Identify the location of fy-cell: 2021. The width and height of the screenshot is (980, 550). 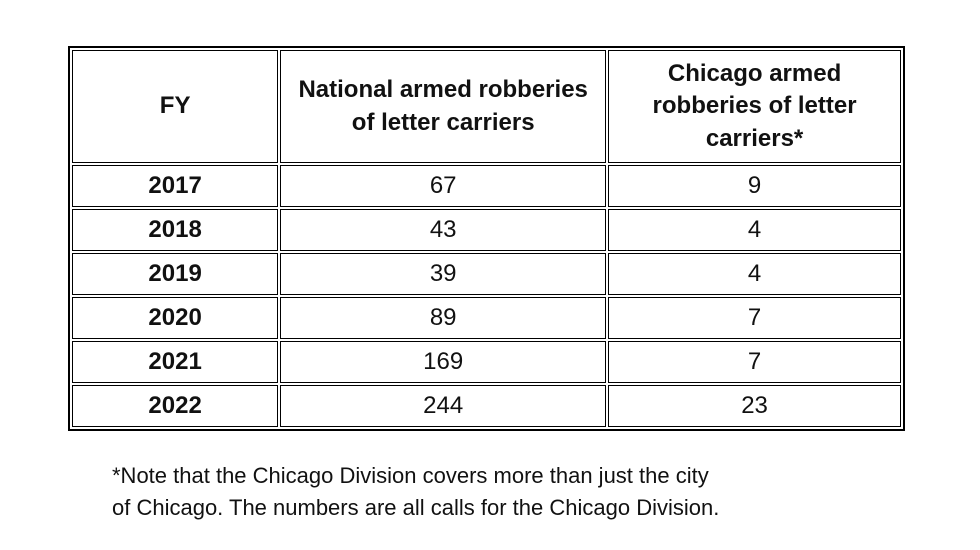
(175, 362).